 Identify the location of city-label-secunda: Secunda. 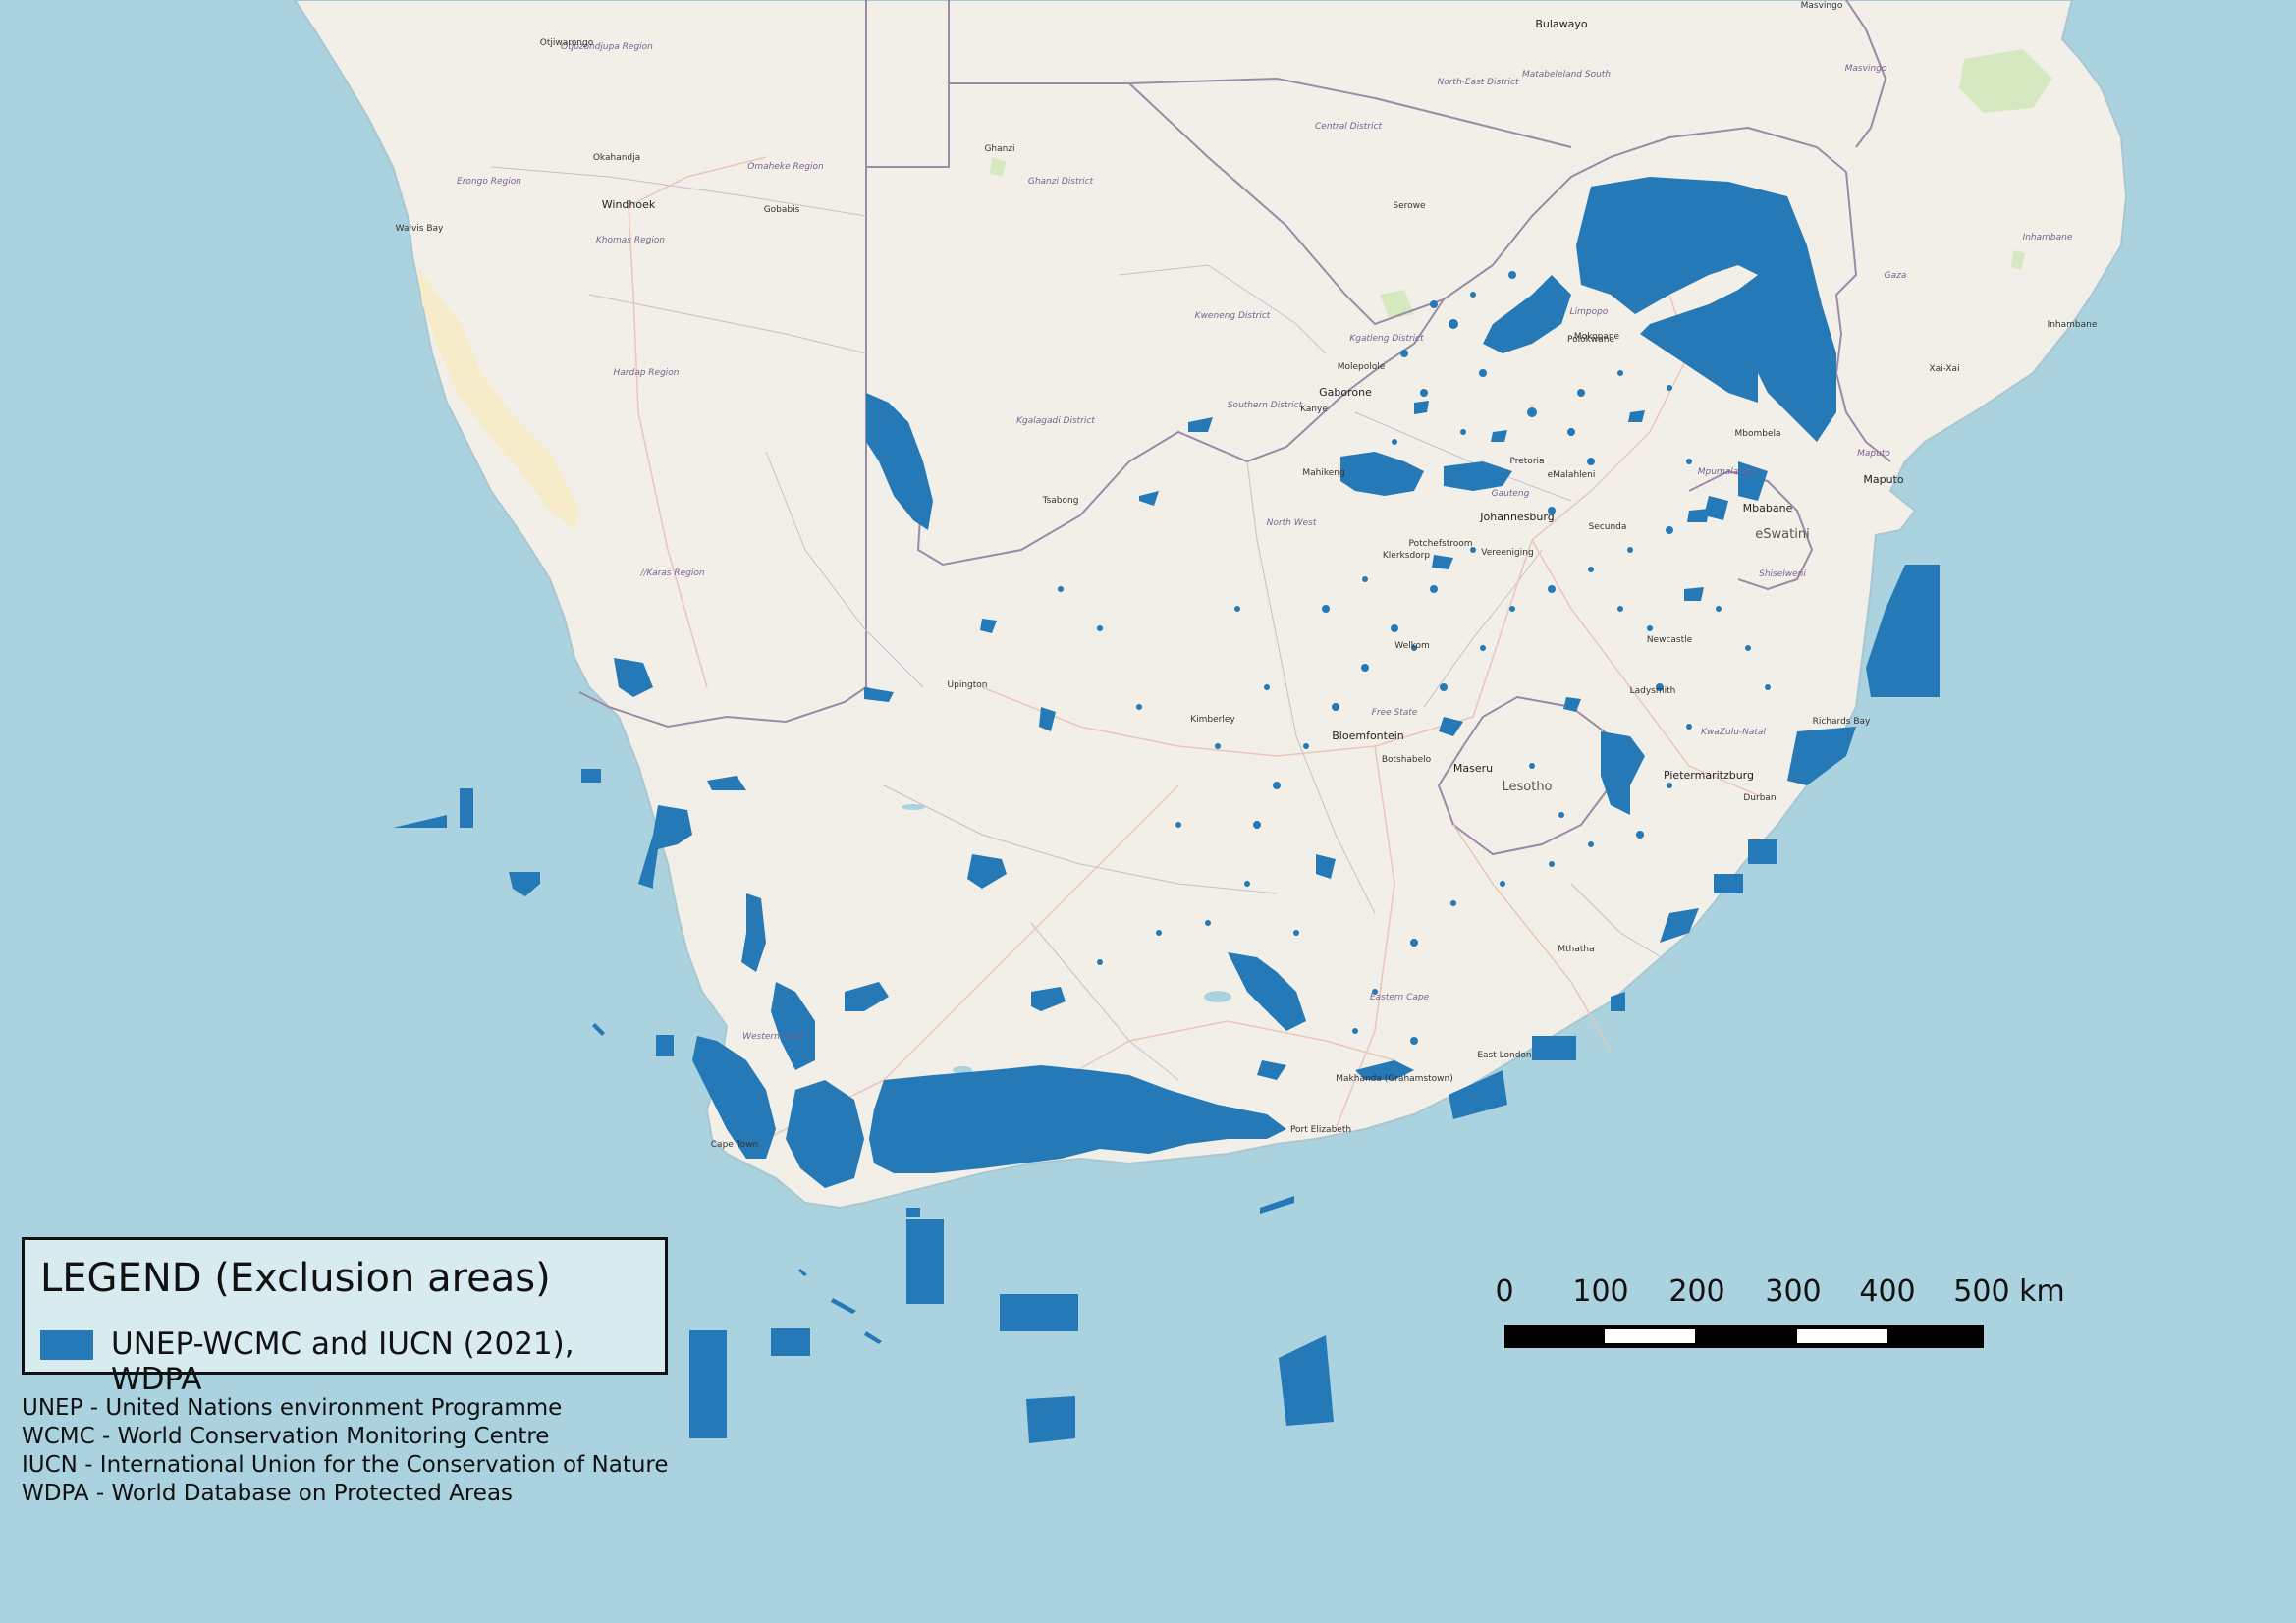
(1608, 527).